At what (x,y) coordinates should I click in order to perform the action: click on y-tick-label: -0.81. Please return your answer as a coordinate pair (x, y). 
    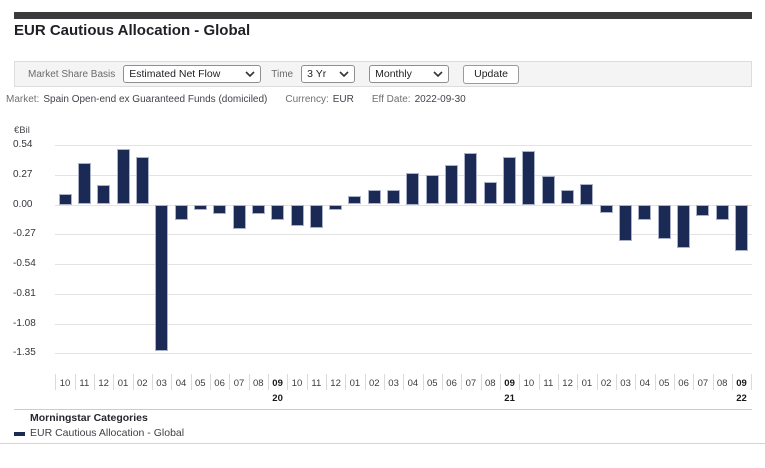
    Looking at the image, I should click on (24, 293).